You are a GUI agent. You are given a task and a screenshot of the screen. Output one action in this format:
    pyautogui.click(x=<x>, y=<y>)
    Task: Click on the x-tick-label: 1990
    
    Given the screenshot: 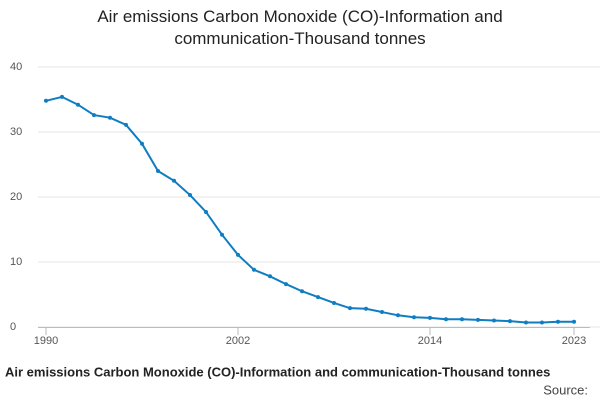 What is the action you would take?
    pyautogui.click(x=46, y=341)
    